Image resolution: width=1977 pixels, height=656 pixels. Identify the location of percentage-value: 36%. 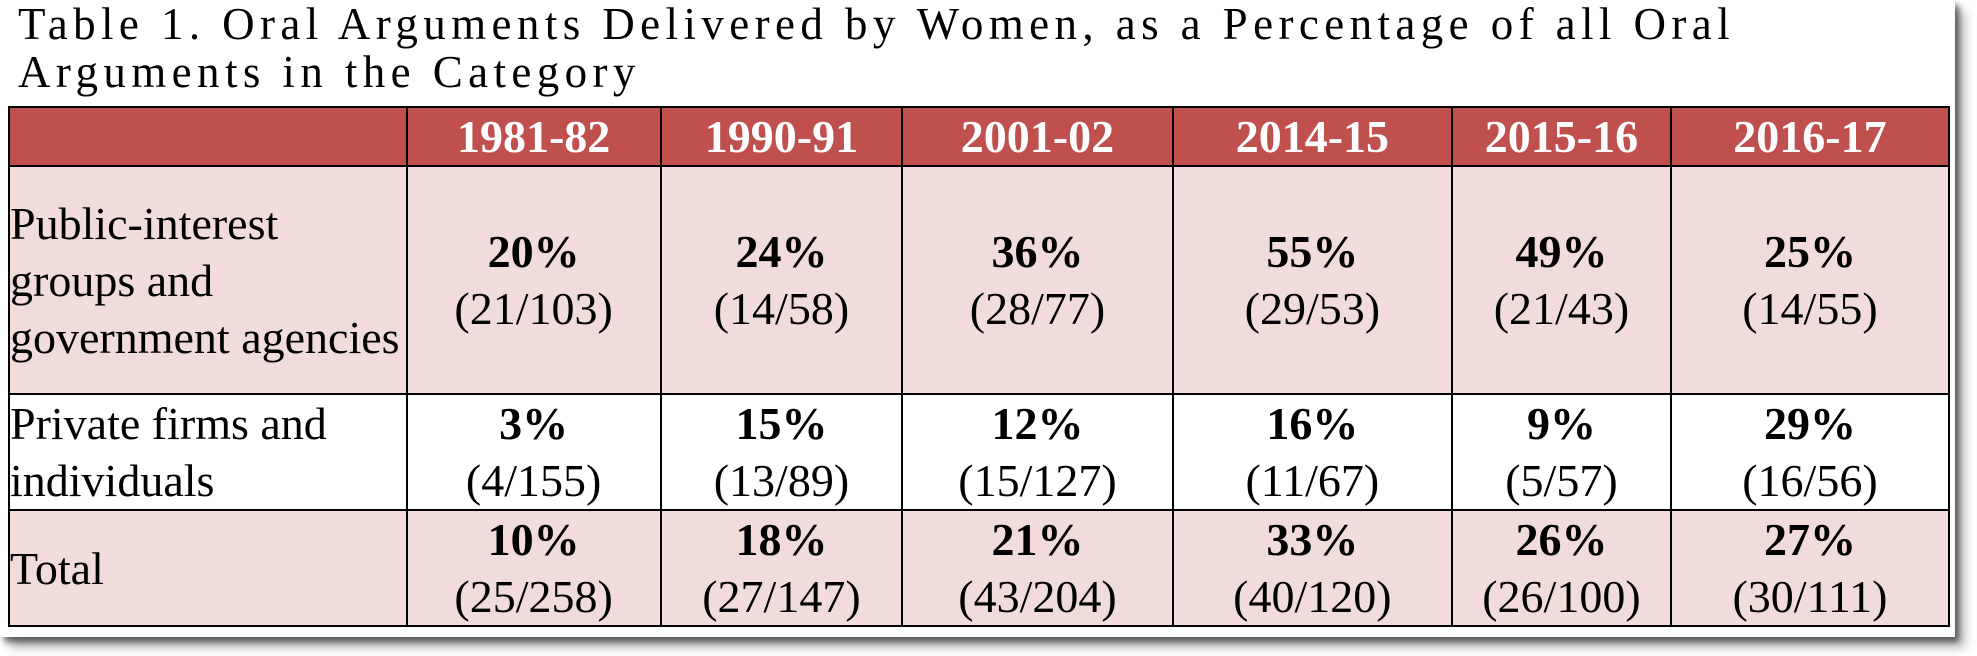
(1037, 251).